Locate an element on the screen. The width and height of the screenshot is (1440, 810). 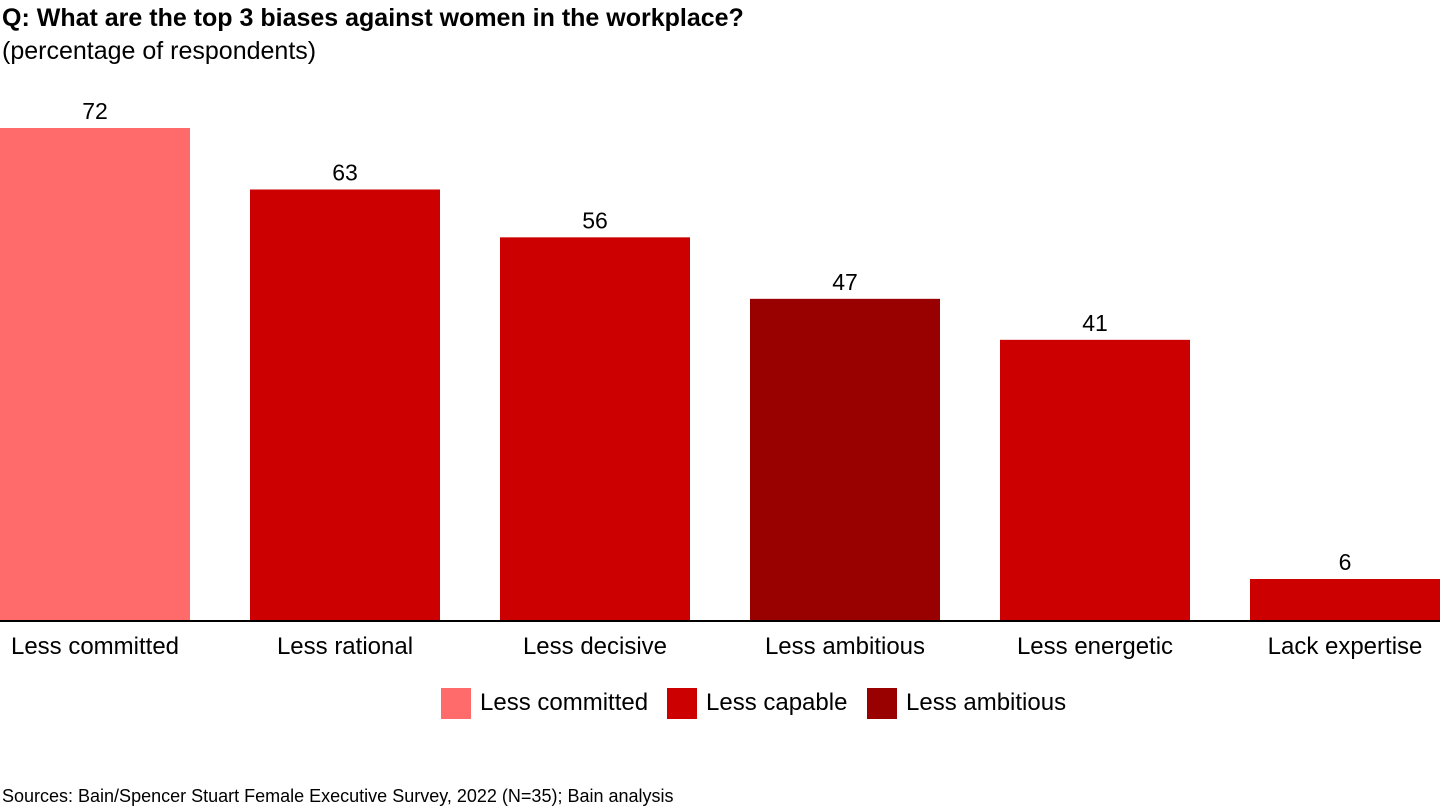
category-label-less-energetic: Less energetic is located at coordinates (1095, 646).